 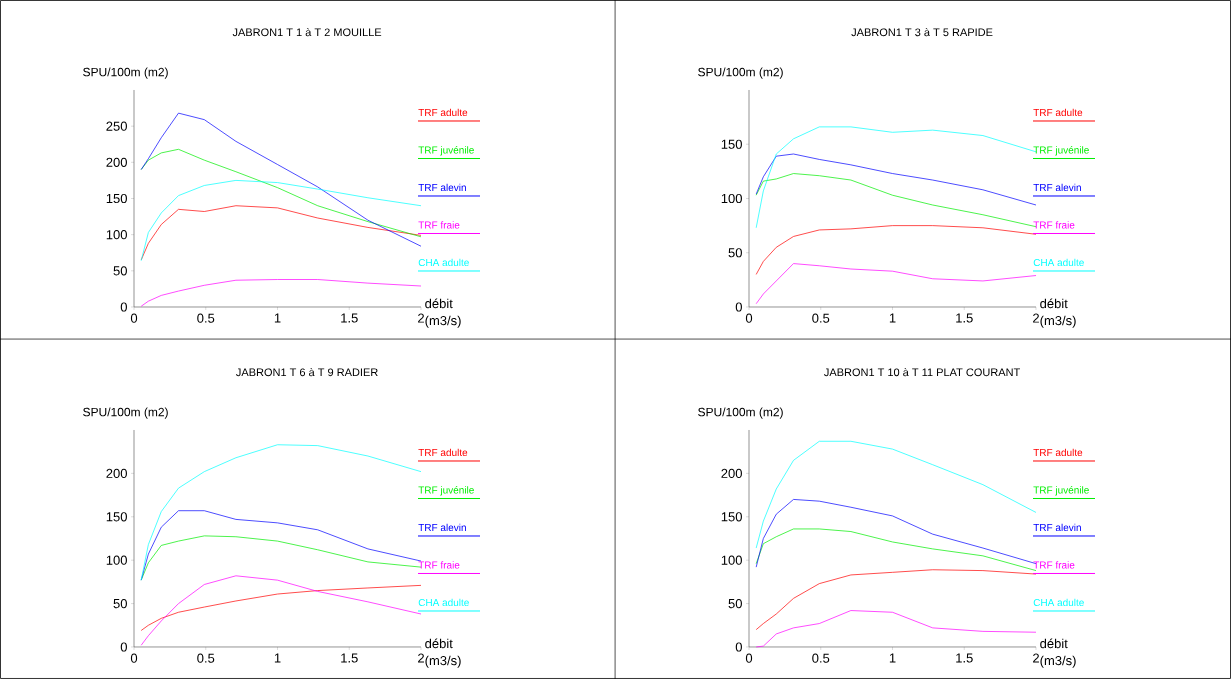 I want to click on chart-title: JABRON1 T 10 à T 11 PLAT COURANT, so click(x=922, y=372).